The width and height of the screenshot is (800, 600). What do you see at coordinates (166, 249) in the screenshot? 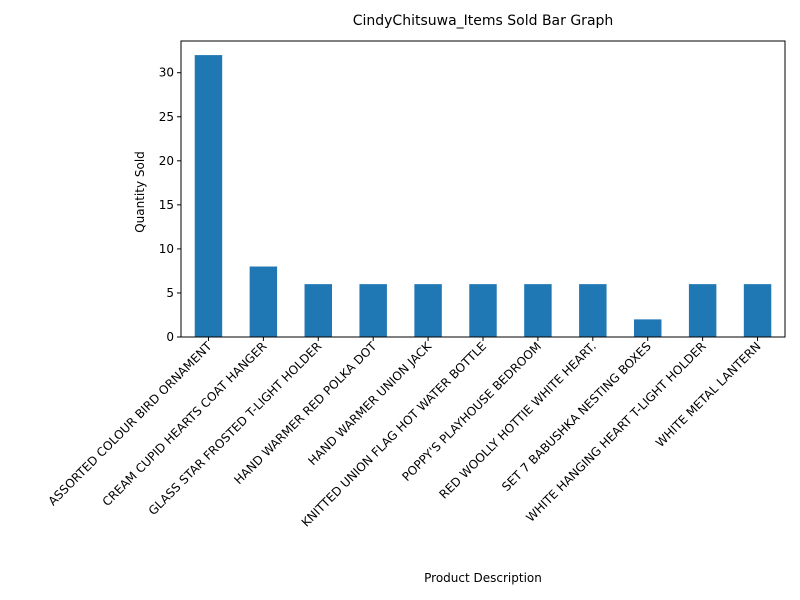
I see `y-tick-label: 10` at bounding box center [166, 249].